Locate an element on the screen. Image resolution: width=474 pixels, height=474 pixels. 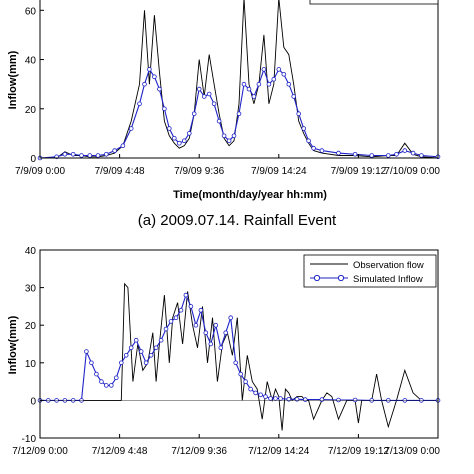
chart-b-x-tick-label: 7/12/09 14:24 is located at coordinates (279, 451).